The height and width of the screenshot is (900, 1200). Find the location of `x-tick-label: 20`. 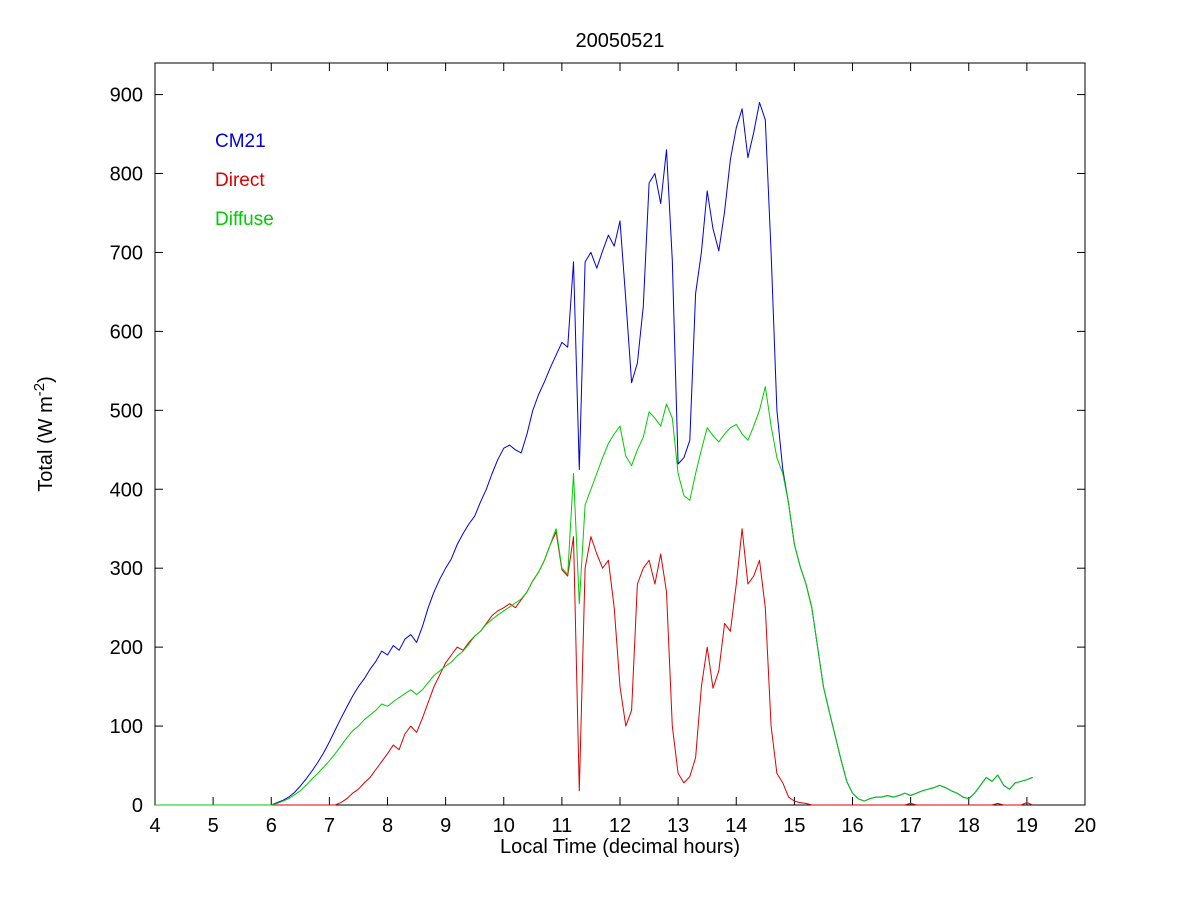

x-tick-label: 20 is located at coordinates (1085, 826).